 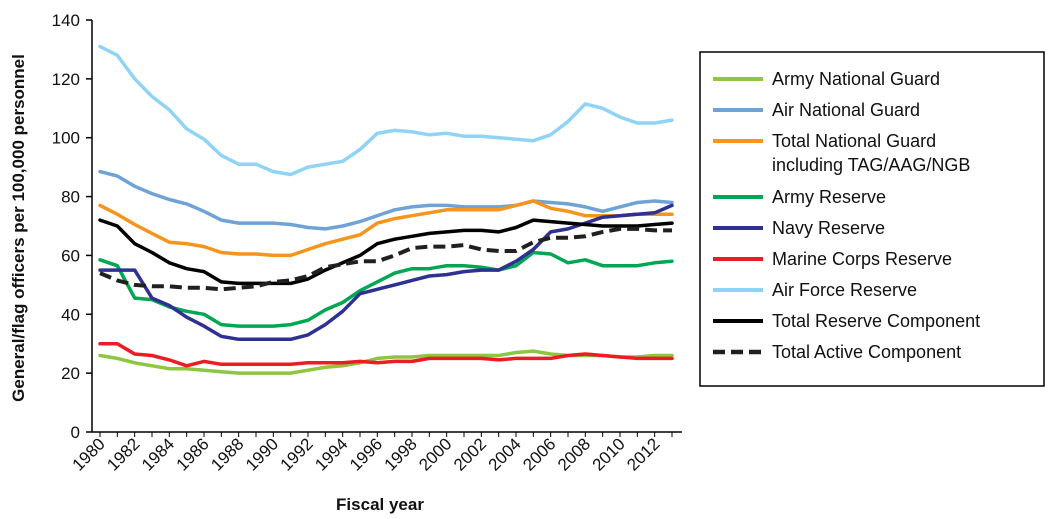 I want to click on y-tick-label: 140, so click(x=66, y=20).